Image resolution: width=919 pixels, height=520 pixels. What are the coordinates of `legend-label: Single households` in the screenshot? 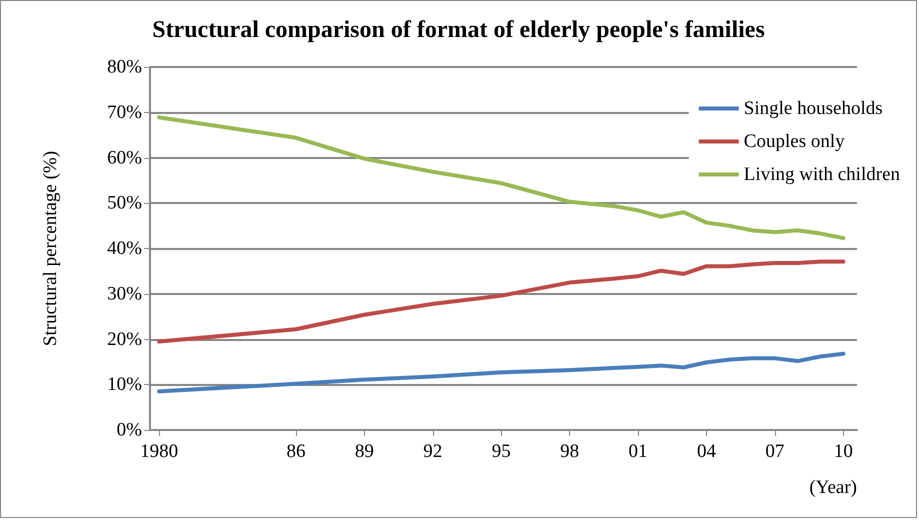 It's located at (813, 108).